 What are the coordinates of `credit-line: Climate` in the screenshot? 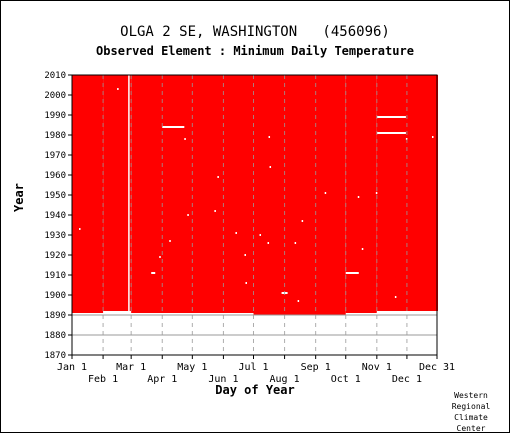 It's located at (471, 417).